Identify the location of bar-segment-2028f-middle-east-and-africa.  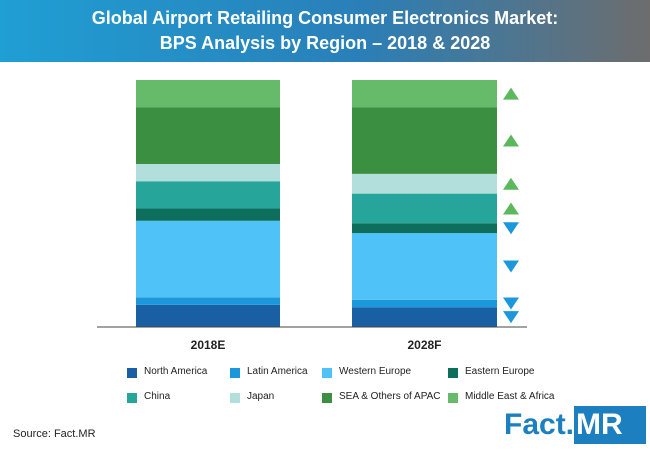
(424, 94).